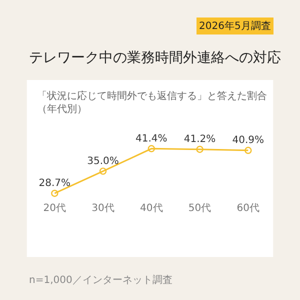 This screenshot has height=300, width=300. Describe the element at coordinates (200, 140) in the screenshot. I see `data-label: 41.2%` at that location.